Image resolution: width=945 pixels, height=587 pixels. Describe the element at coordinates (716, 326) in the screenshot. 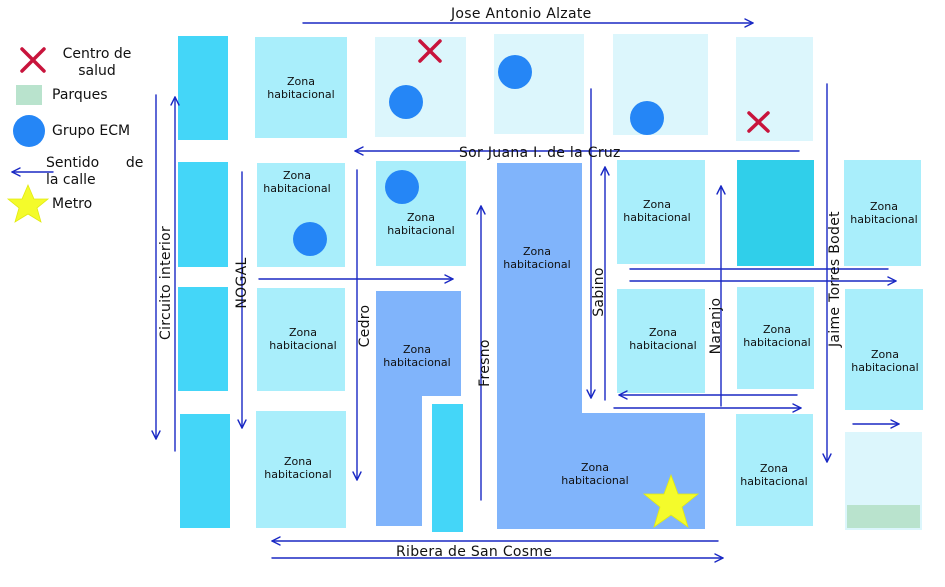

I see `street-naranjo: Naranjo` at that location.